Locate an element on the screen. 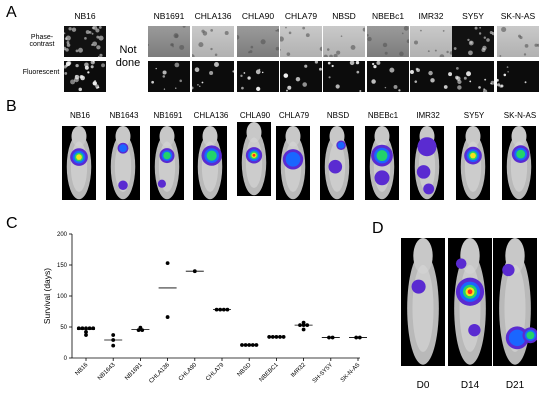 This screenshot has height=410, width=550. y-axis-label: Survival (days) is located at coordinates (47, 296).